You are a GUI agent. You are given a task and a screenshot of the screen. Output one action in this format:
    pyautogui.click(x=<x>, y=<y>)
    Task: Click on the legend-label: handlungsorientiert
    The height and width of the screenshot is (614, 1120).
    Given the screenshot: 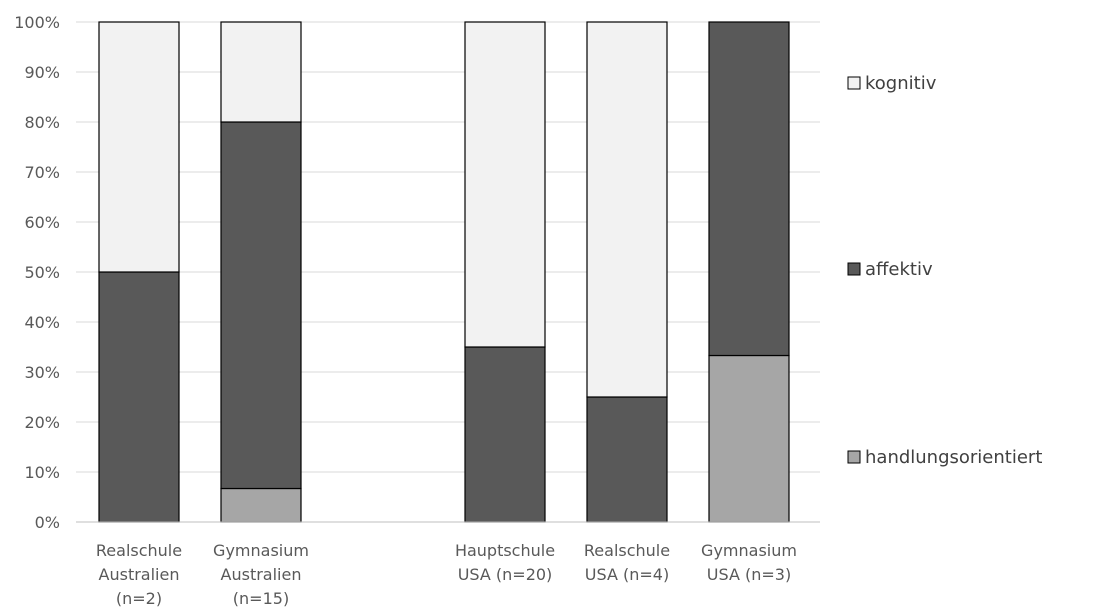 What is the action you would take?
    pyautogui.click(x=953, y=457)
    